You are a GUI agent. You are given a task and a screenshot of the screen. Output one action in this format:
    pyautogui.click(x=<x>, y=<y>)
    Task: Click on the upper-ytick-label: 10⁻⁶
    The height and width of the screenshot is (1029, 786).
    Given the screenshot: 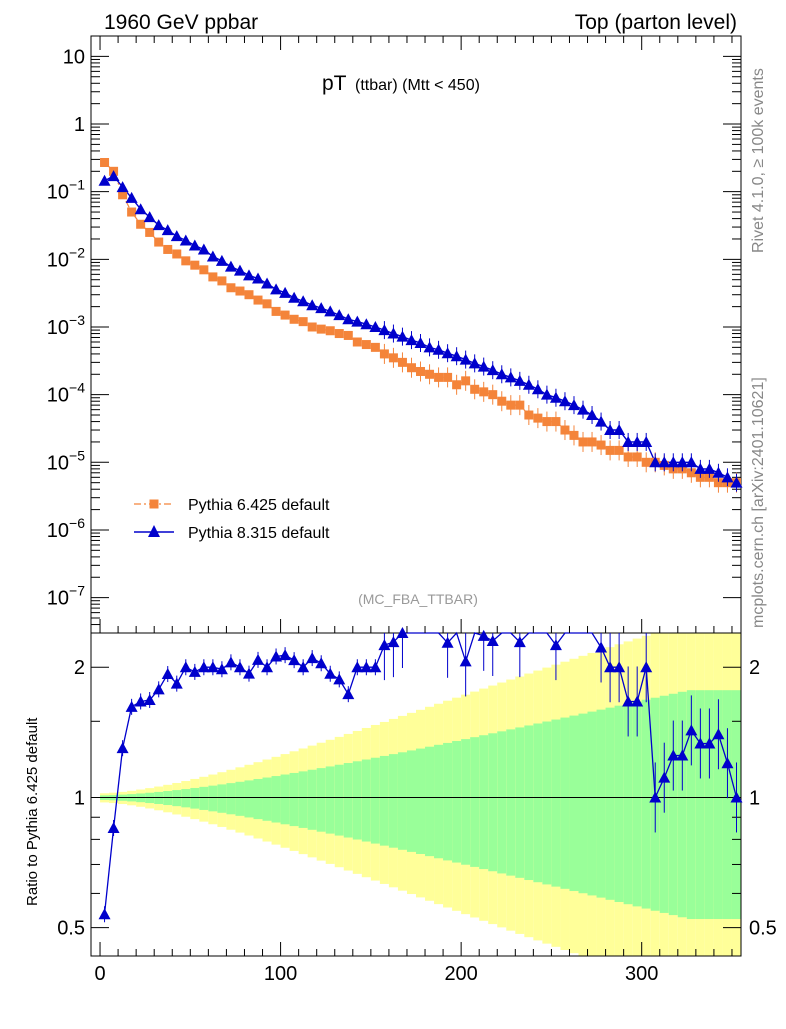 What is the action you would take?
    pyautogui.click(x=66, y=528)
    